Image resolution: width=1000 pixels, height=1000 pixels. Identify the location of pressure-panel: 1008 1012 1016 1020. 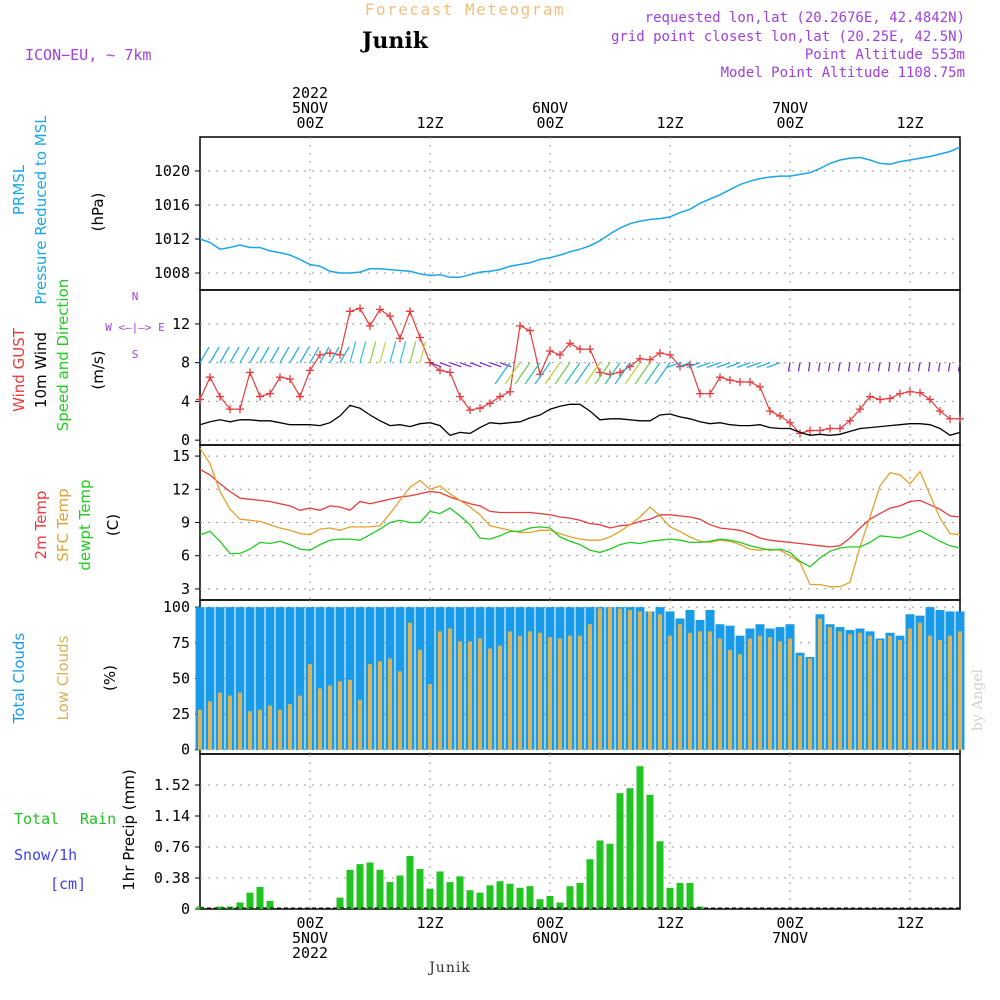
(557, 213).